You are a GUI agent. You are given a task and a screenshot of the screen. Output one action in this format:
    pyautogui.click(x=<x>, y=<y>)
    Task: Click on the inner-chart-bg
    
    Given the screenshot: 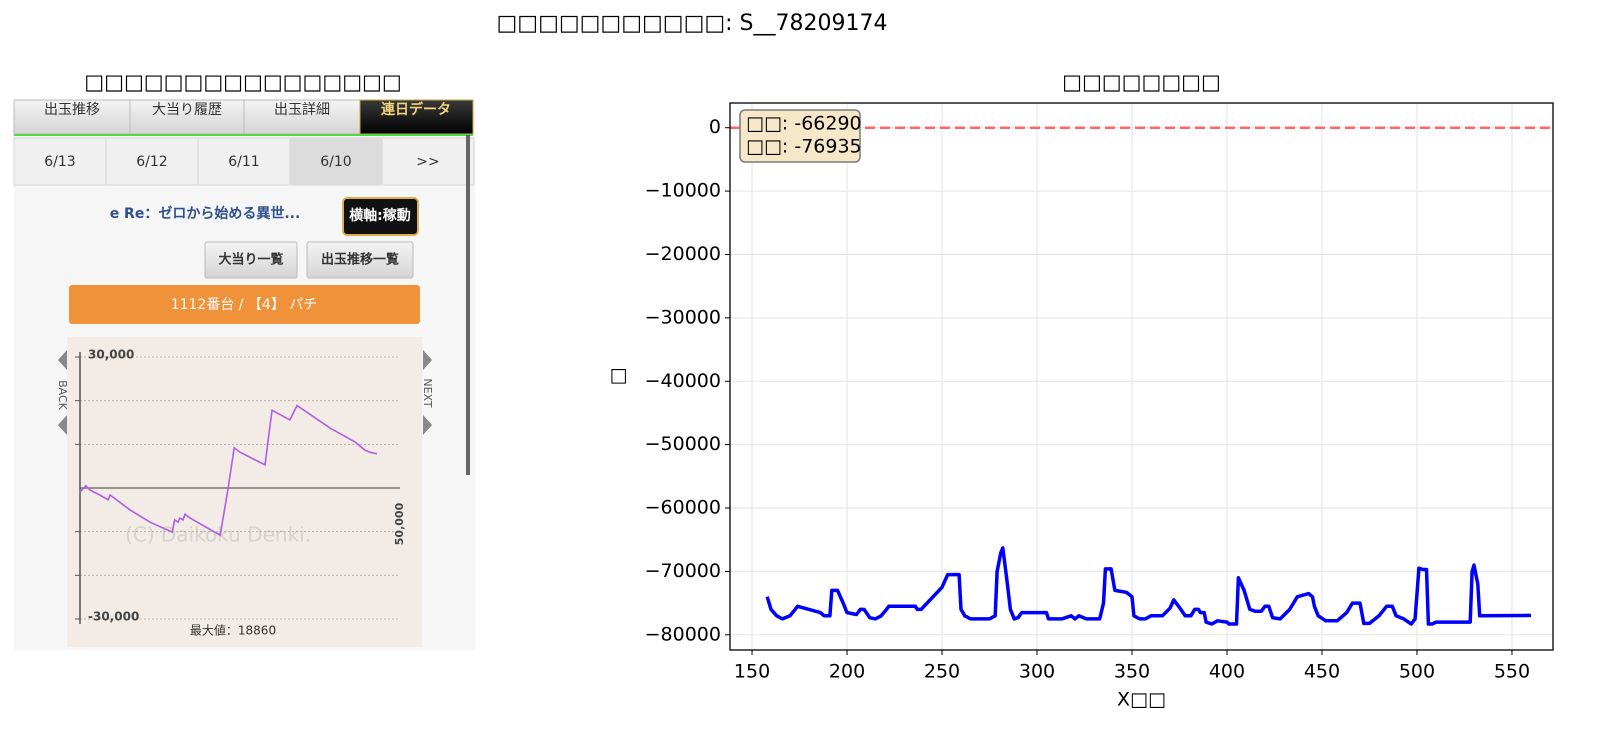 What is the action you would take?
    pyautogui.click(x=244, y=492)
    